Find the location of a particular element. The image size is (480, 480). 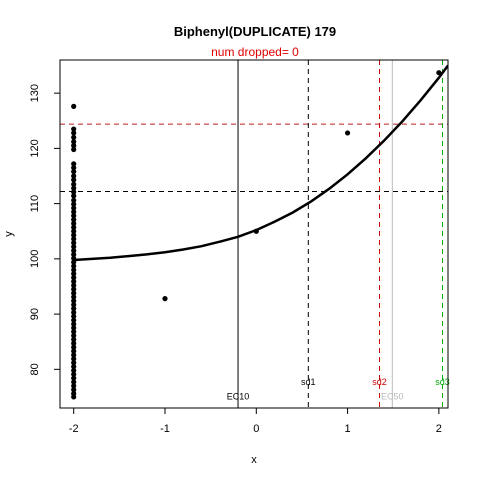

x-tick-label: 1 is located at coordinates (348, 429).